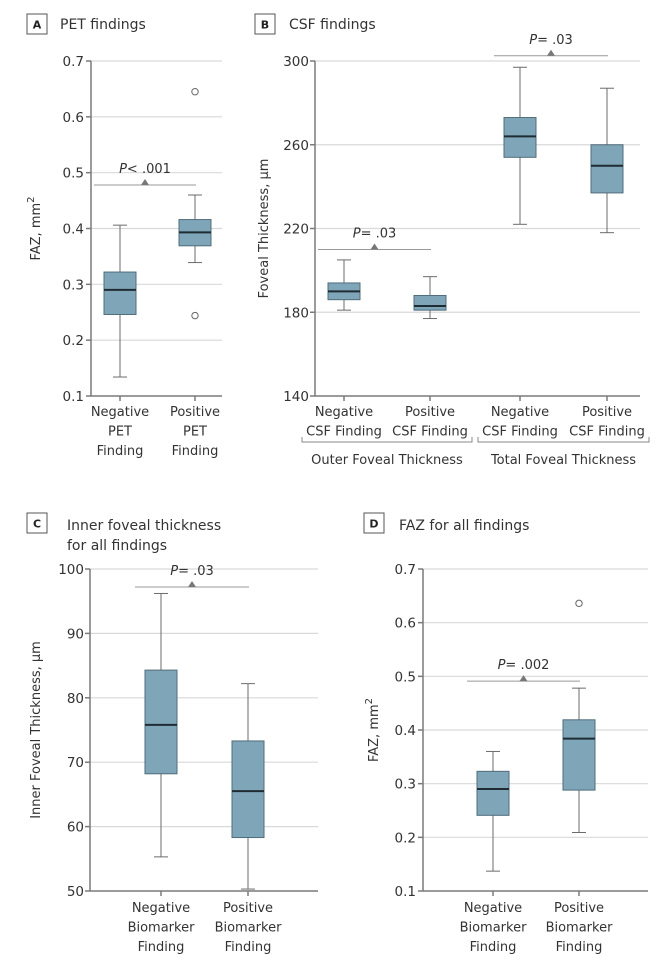 This screenshot has height=972, width=666. What do you see at coordinates (37, 25) in the screenshot?
I see `panel-letter: A` at bounding box center [37, 25].